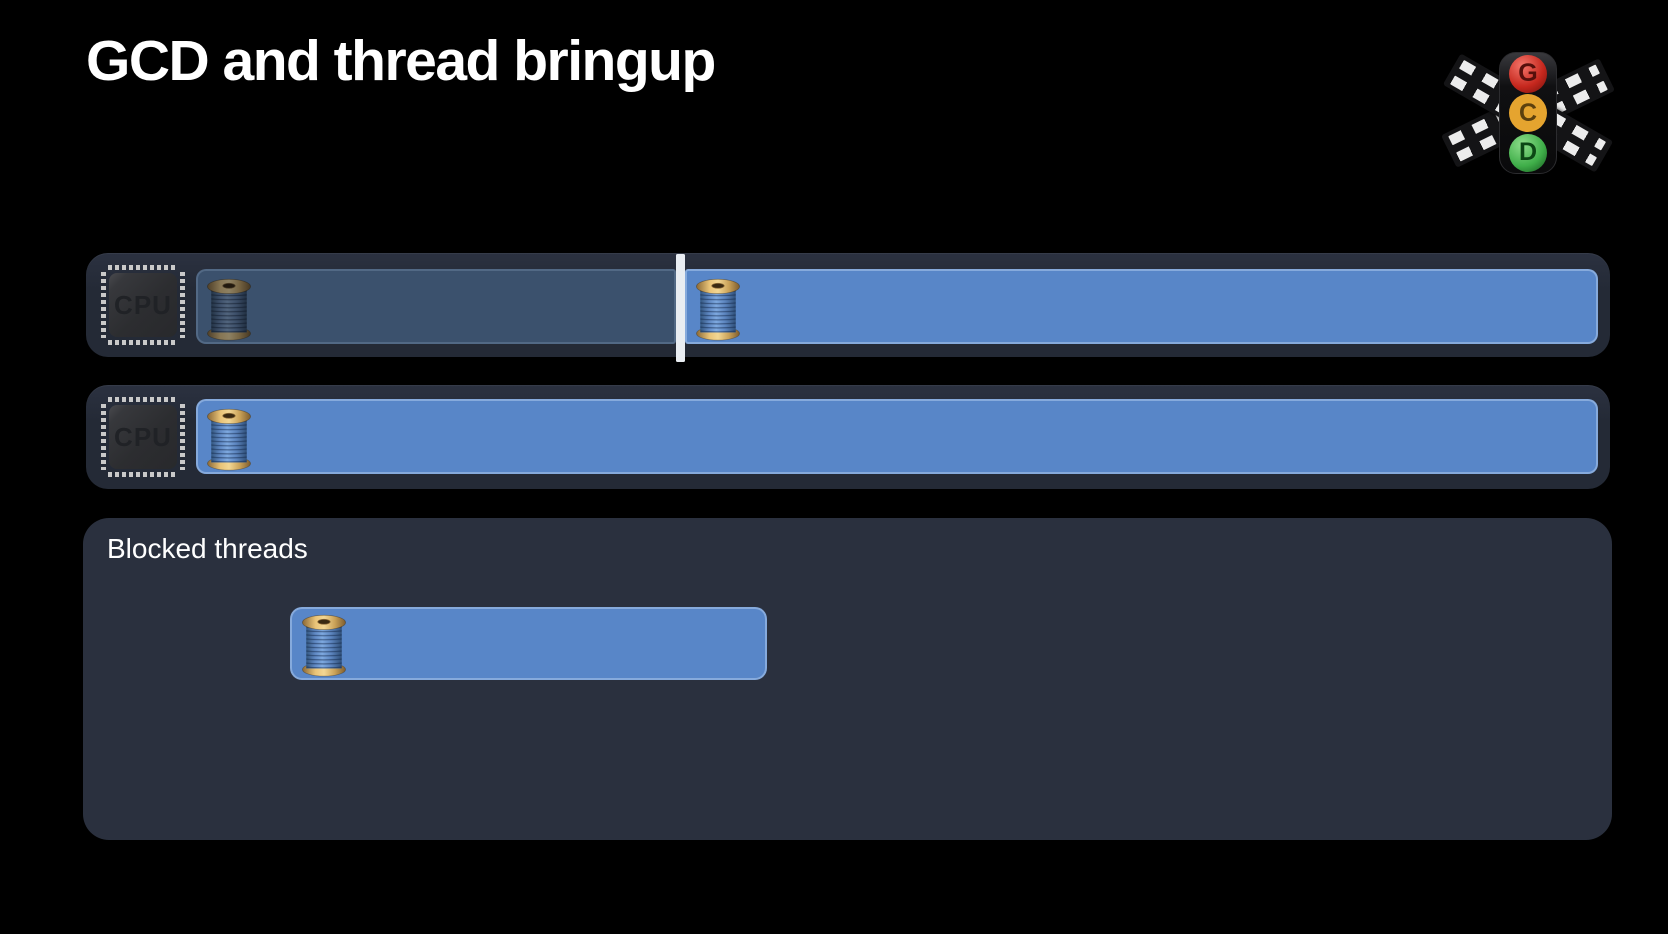  What do you see at coordinates (1528, 73) in the screenshot?
I see `red-light-icon: G` at bounding box center [1528, 73].